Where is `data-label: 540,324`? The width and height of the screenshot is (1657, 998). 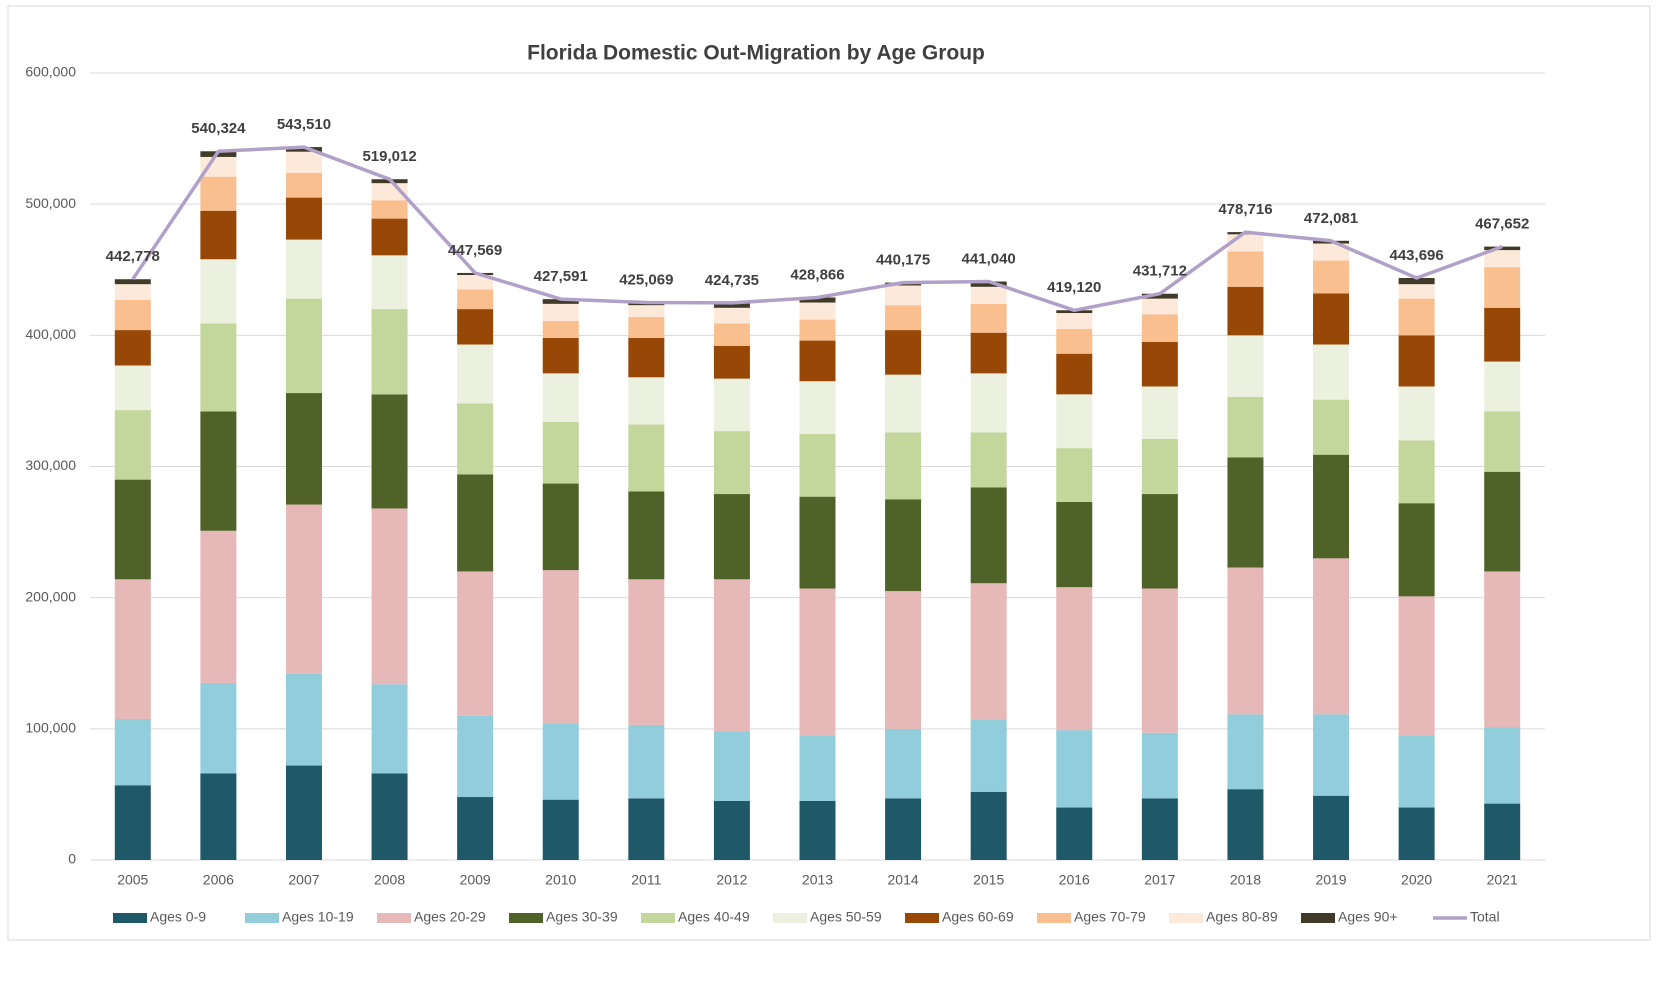
data-label: 540,324 is located at coordinates (218, 128).